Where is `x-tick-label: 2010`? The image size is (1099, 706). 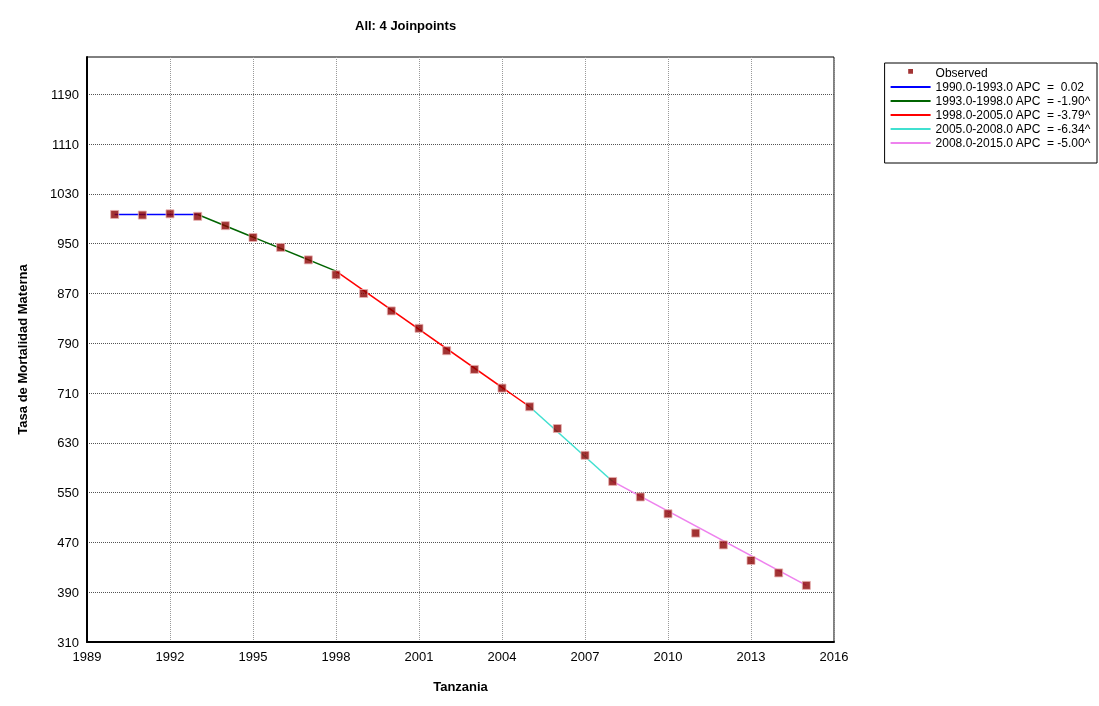 x-tick-label: 2010 is located at coordinates (668, 656).